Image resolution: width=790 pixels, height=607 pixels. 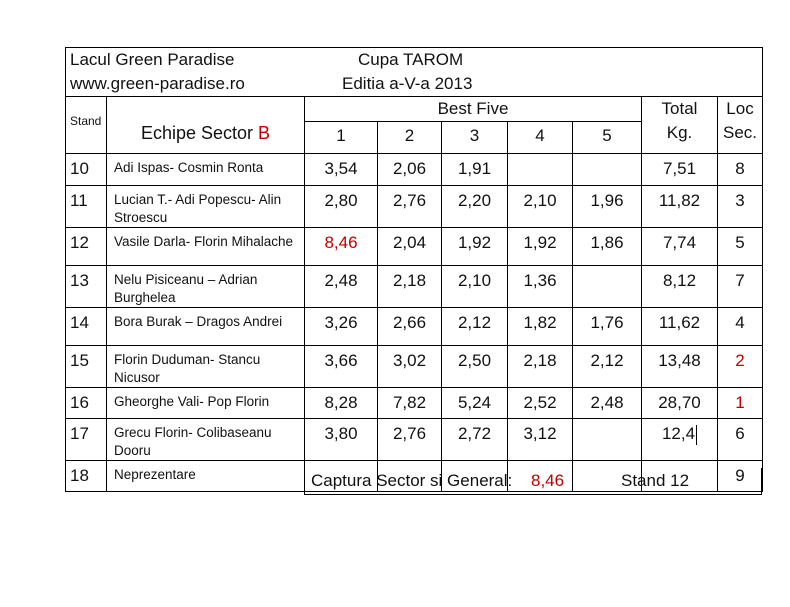 I want to click on loc-header: Loc Sec., so click(x=740, y=125).